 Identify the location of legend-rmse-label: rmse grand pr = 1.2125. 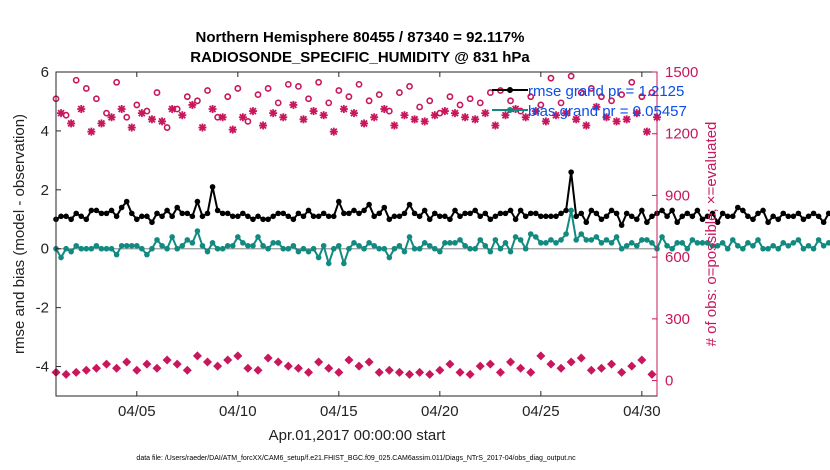
(606, 91).